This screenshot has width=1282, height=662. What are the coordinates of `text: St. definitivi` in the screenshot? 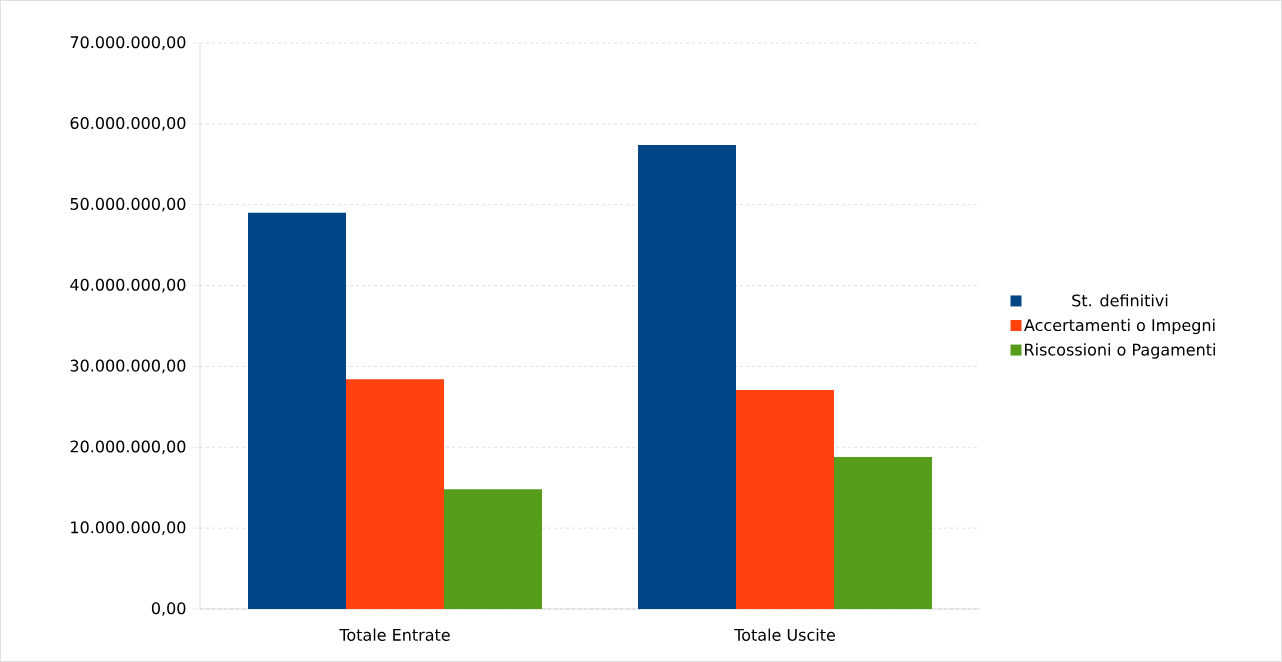 It's located at (1120, 300).